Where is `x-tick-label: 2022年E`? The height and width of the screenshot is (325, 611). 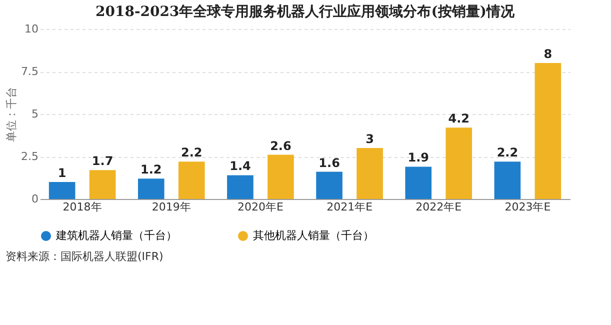 x-tick-label: 2022年E is located at coordinates (439, 207).